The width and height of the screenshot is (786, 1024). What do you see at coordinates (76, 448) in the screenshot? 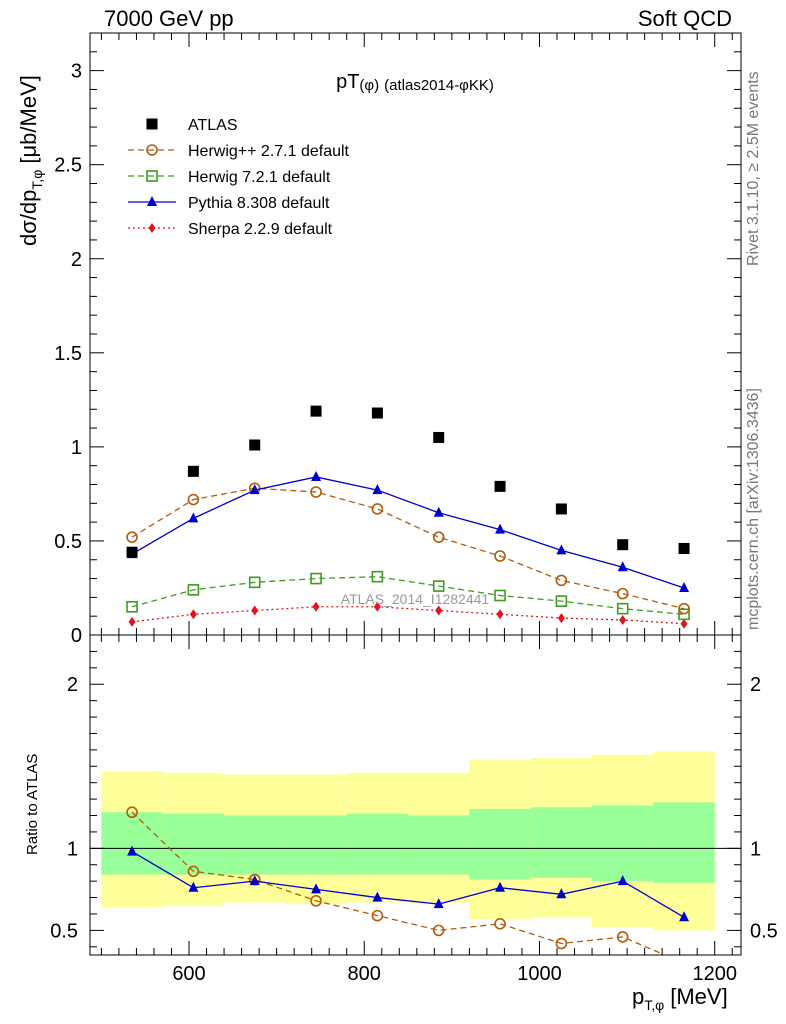
I see `y-tick-label: 1` at bounding box center [76, 448].